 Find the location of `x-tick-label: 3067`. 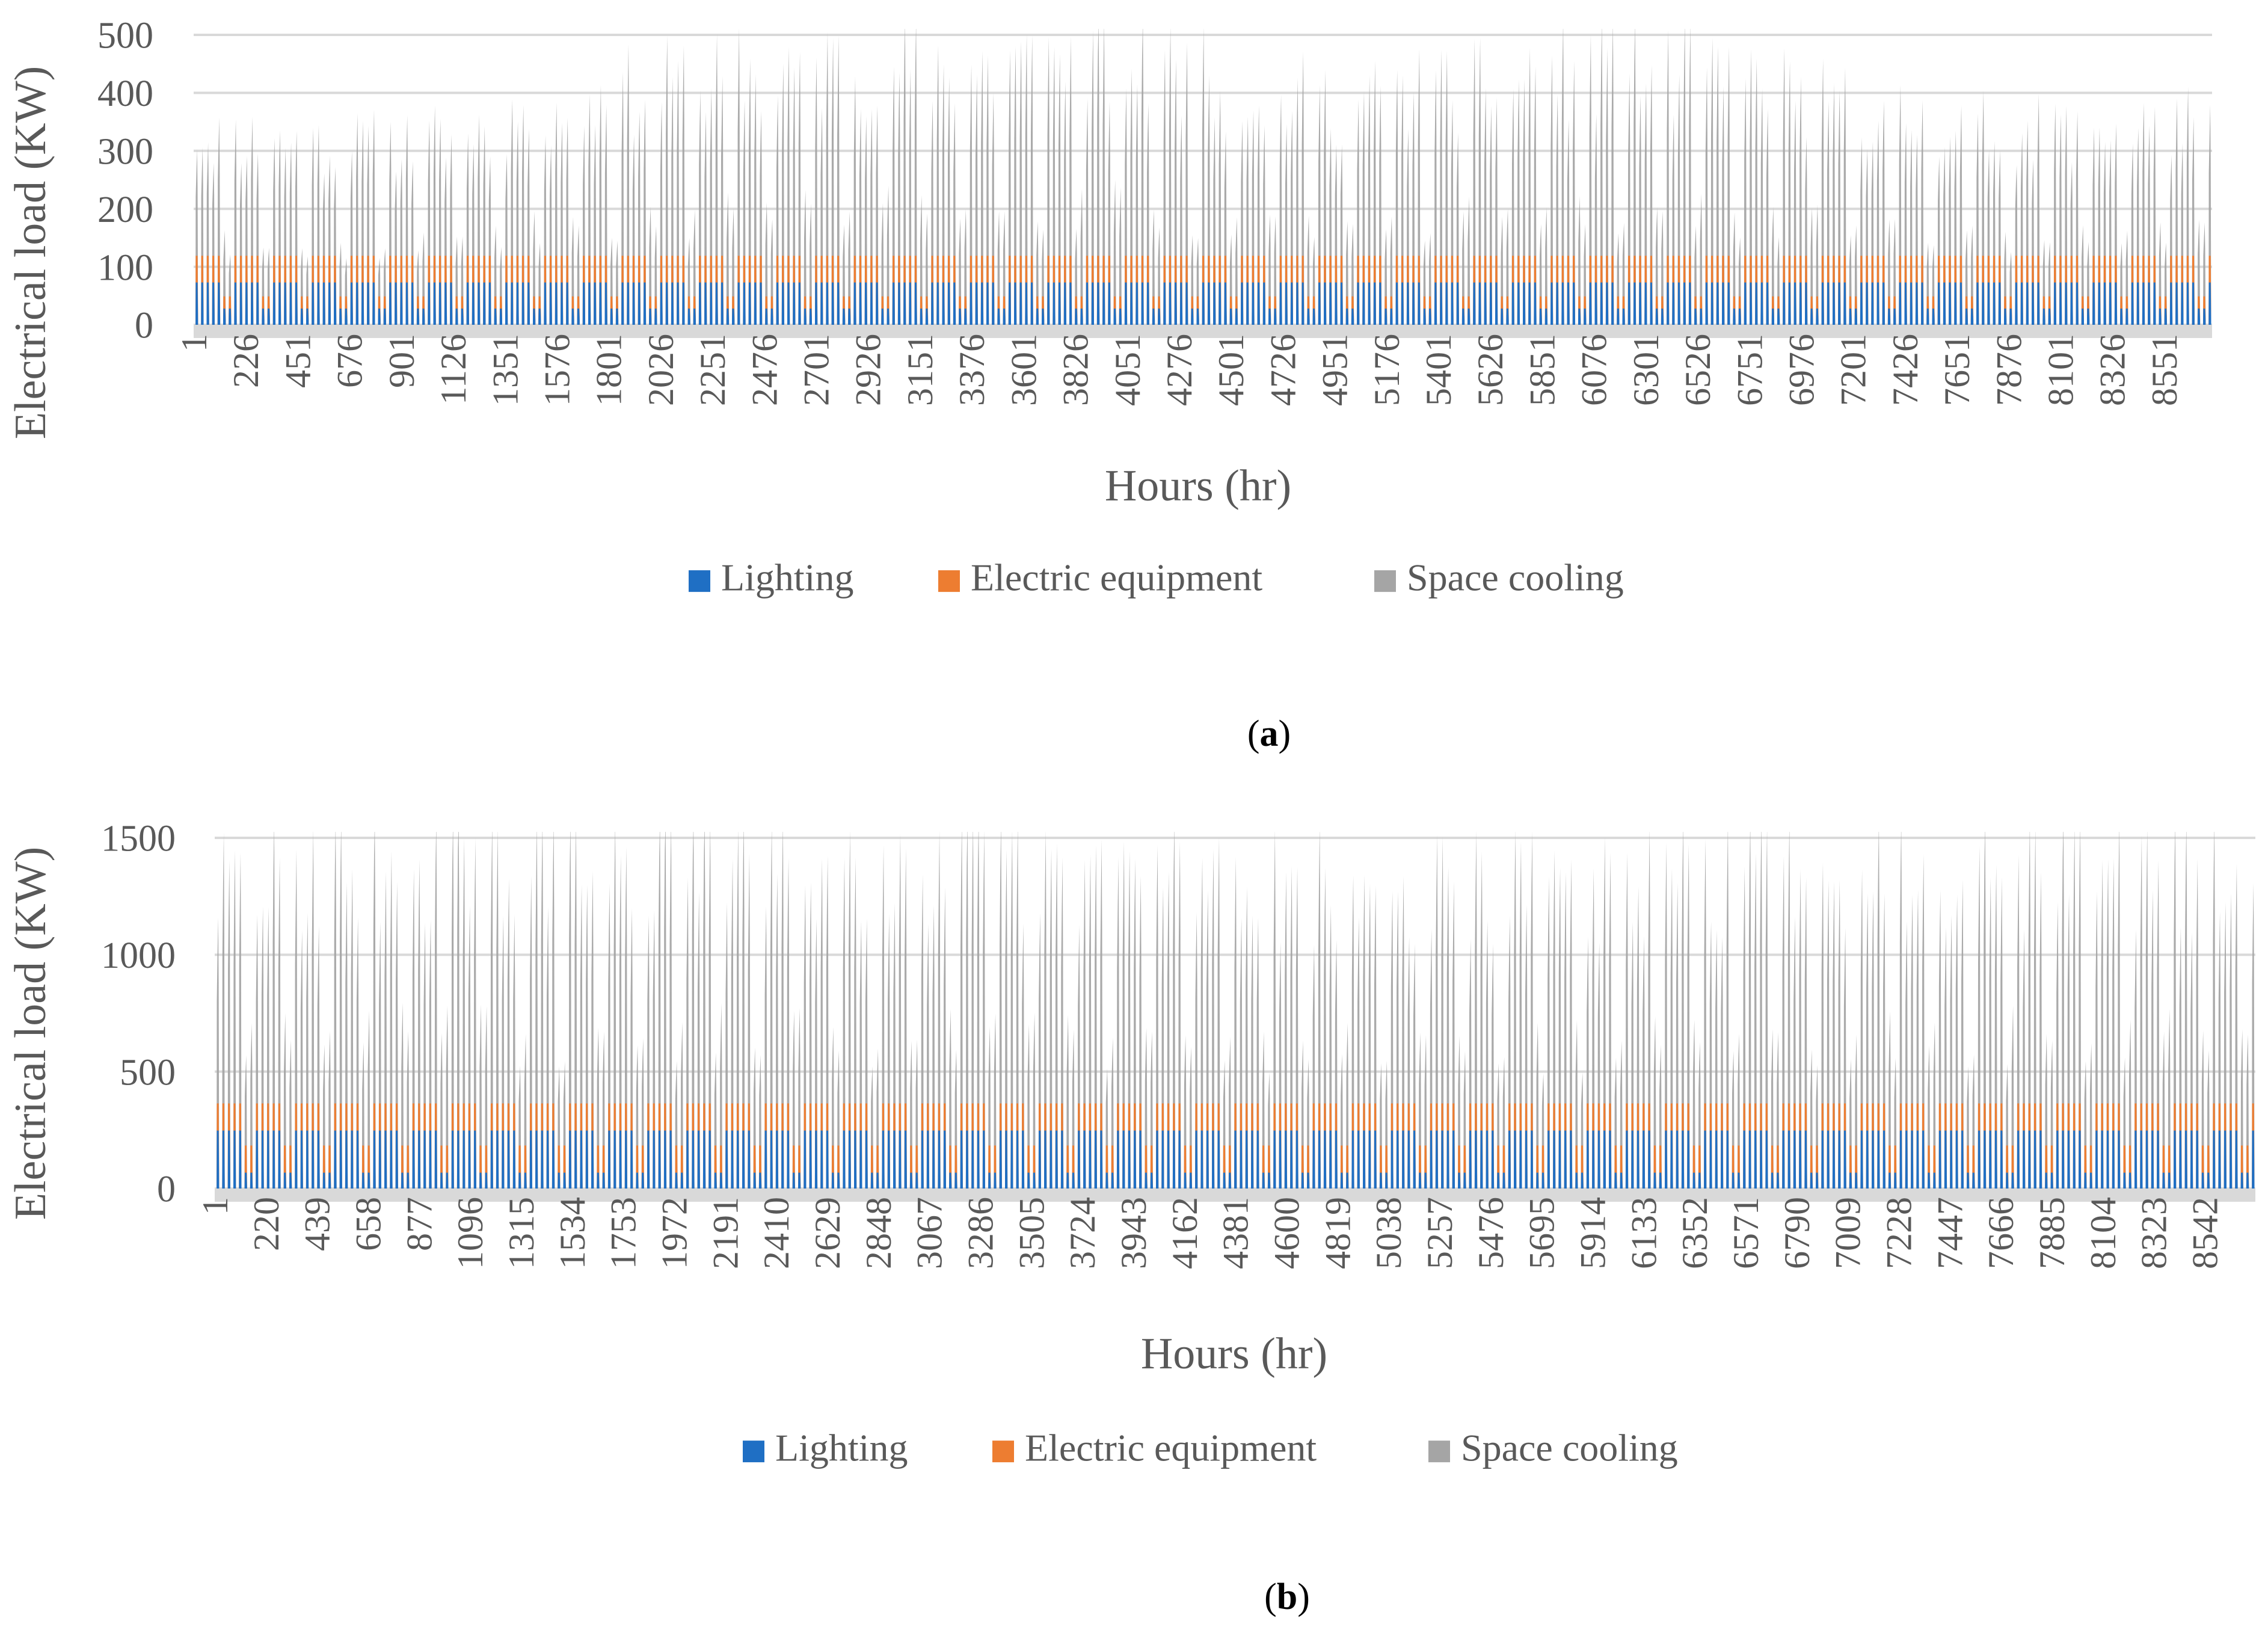

x-tick-label: 3067 is located at coordinates (930, 1233).